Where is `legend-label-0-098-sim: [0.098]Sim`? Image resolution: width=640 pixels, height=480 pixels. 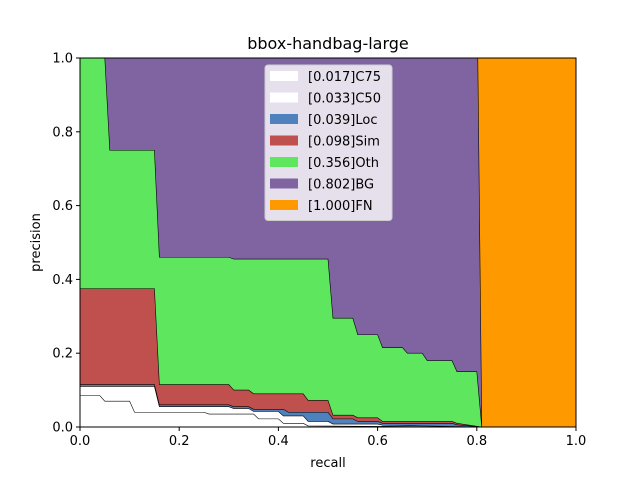
legend-label-0-098-sim: [0.098]Sim is located at coordinates (344, 142).